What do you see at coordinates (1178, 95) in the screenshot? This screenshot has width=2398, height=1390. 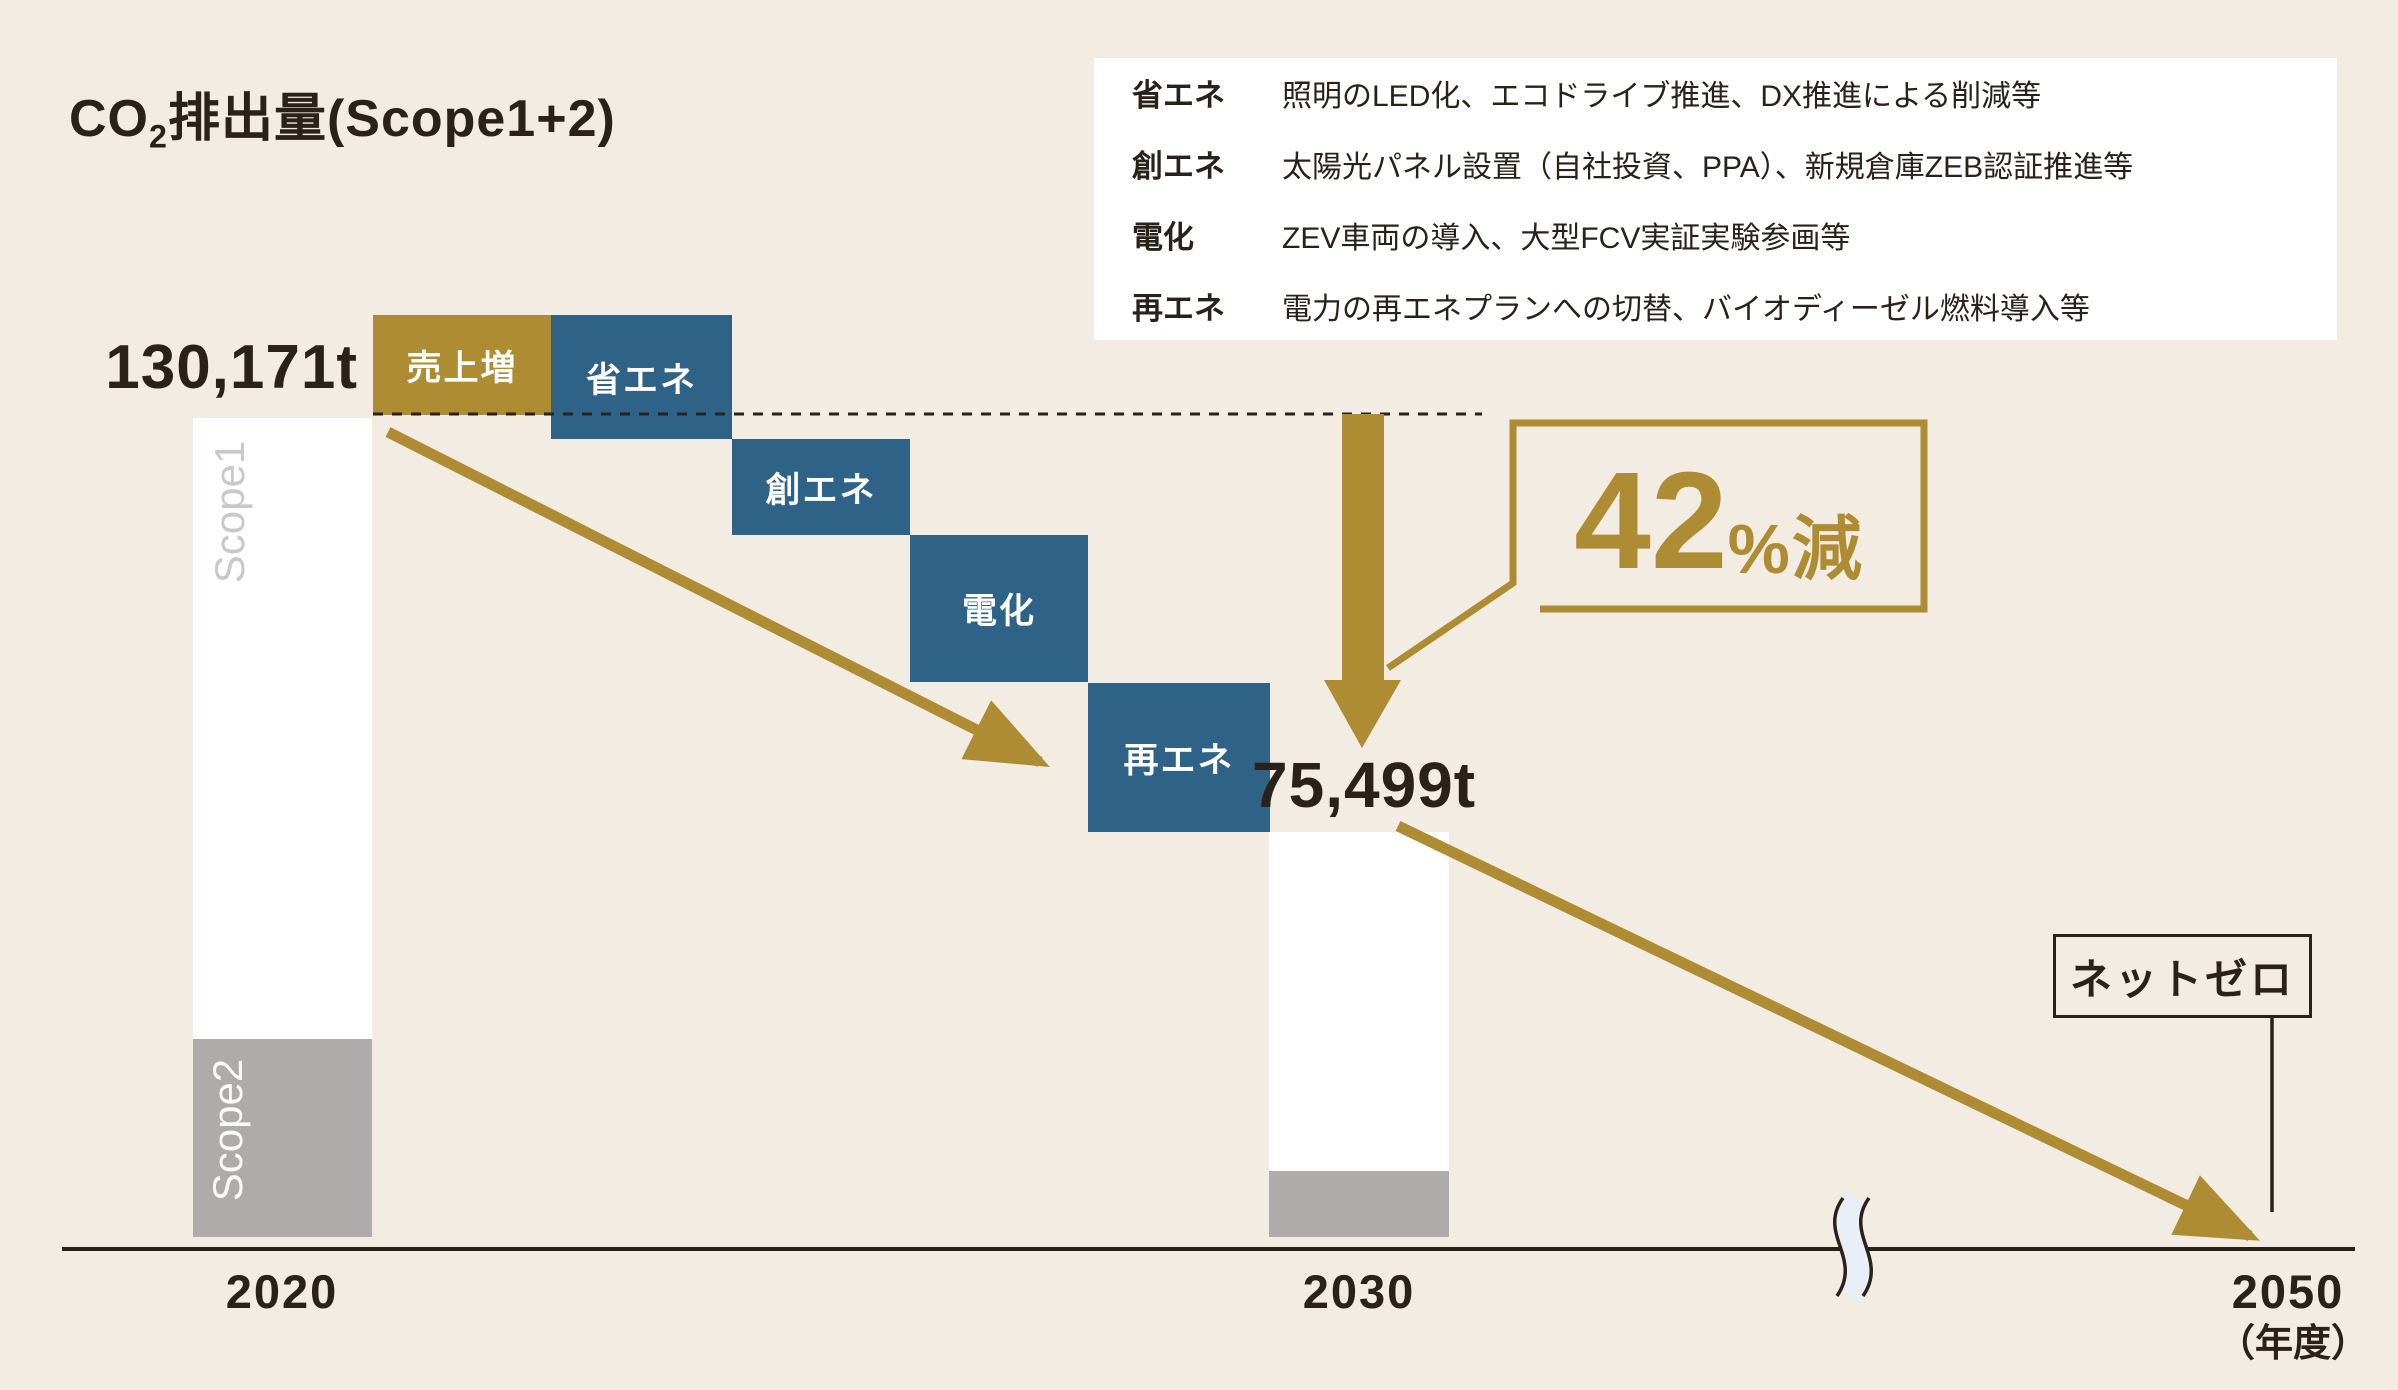 I see `legend-term: 省エネ` at bounding box center [1178, 95].